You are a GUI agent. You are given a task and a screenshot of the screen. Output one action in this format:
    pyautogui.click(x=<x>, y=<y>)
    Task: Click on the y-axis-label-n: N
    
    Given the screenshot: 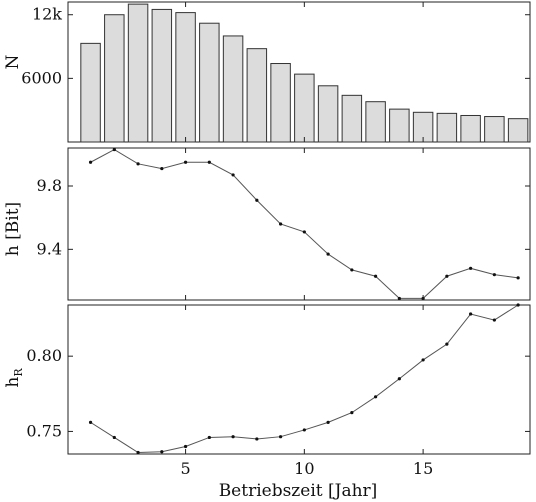 What is the action you would take?
    pyautogui.click(x=13, y=61)
    